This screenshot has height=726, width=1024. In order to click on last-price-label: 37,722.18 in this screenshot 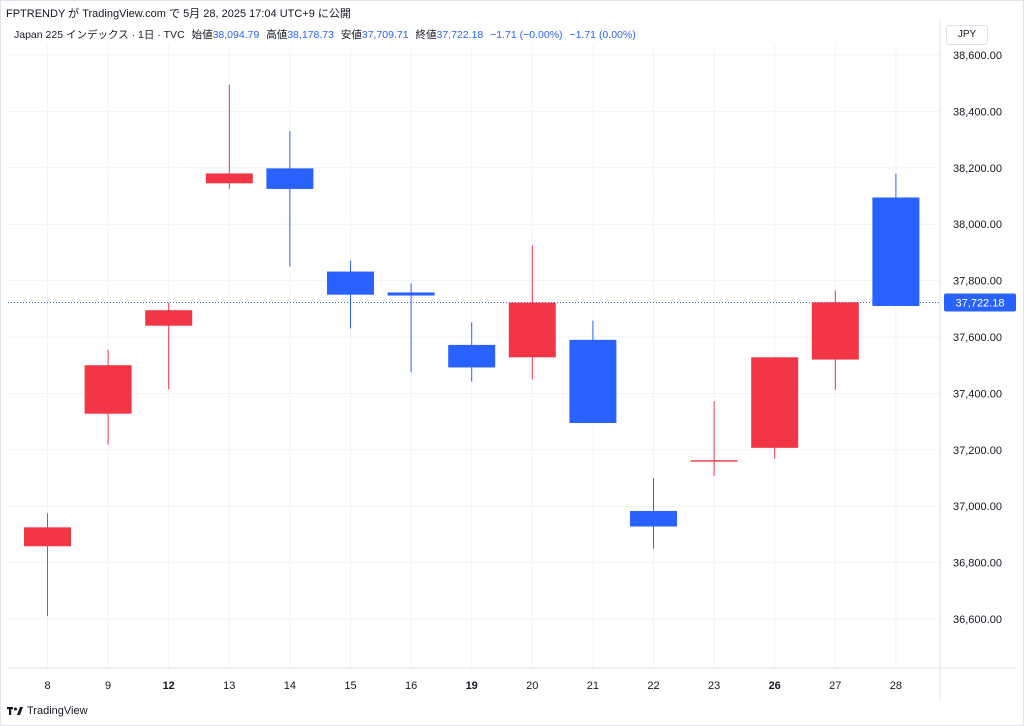, I will do `click(980, 304)`.